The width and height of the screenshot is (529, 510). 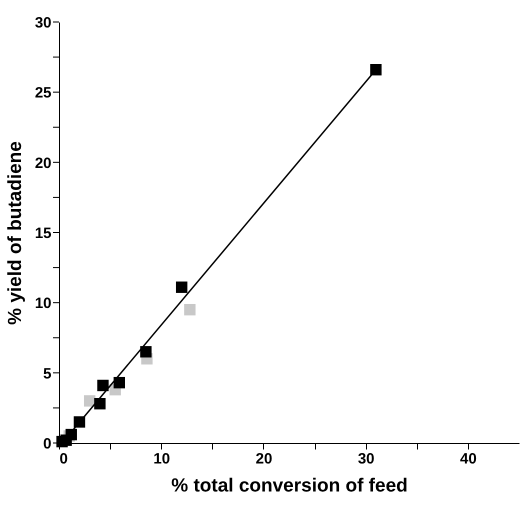 What do you see at coordinates (43, 303) in the screenshot?
I see `y-tick-label: 10` at bounding box center [43, 303].